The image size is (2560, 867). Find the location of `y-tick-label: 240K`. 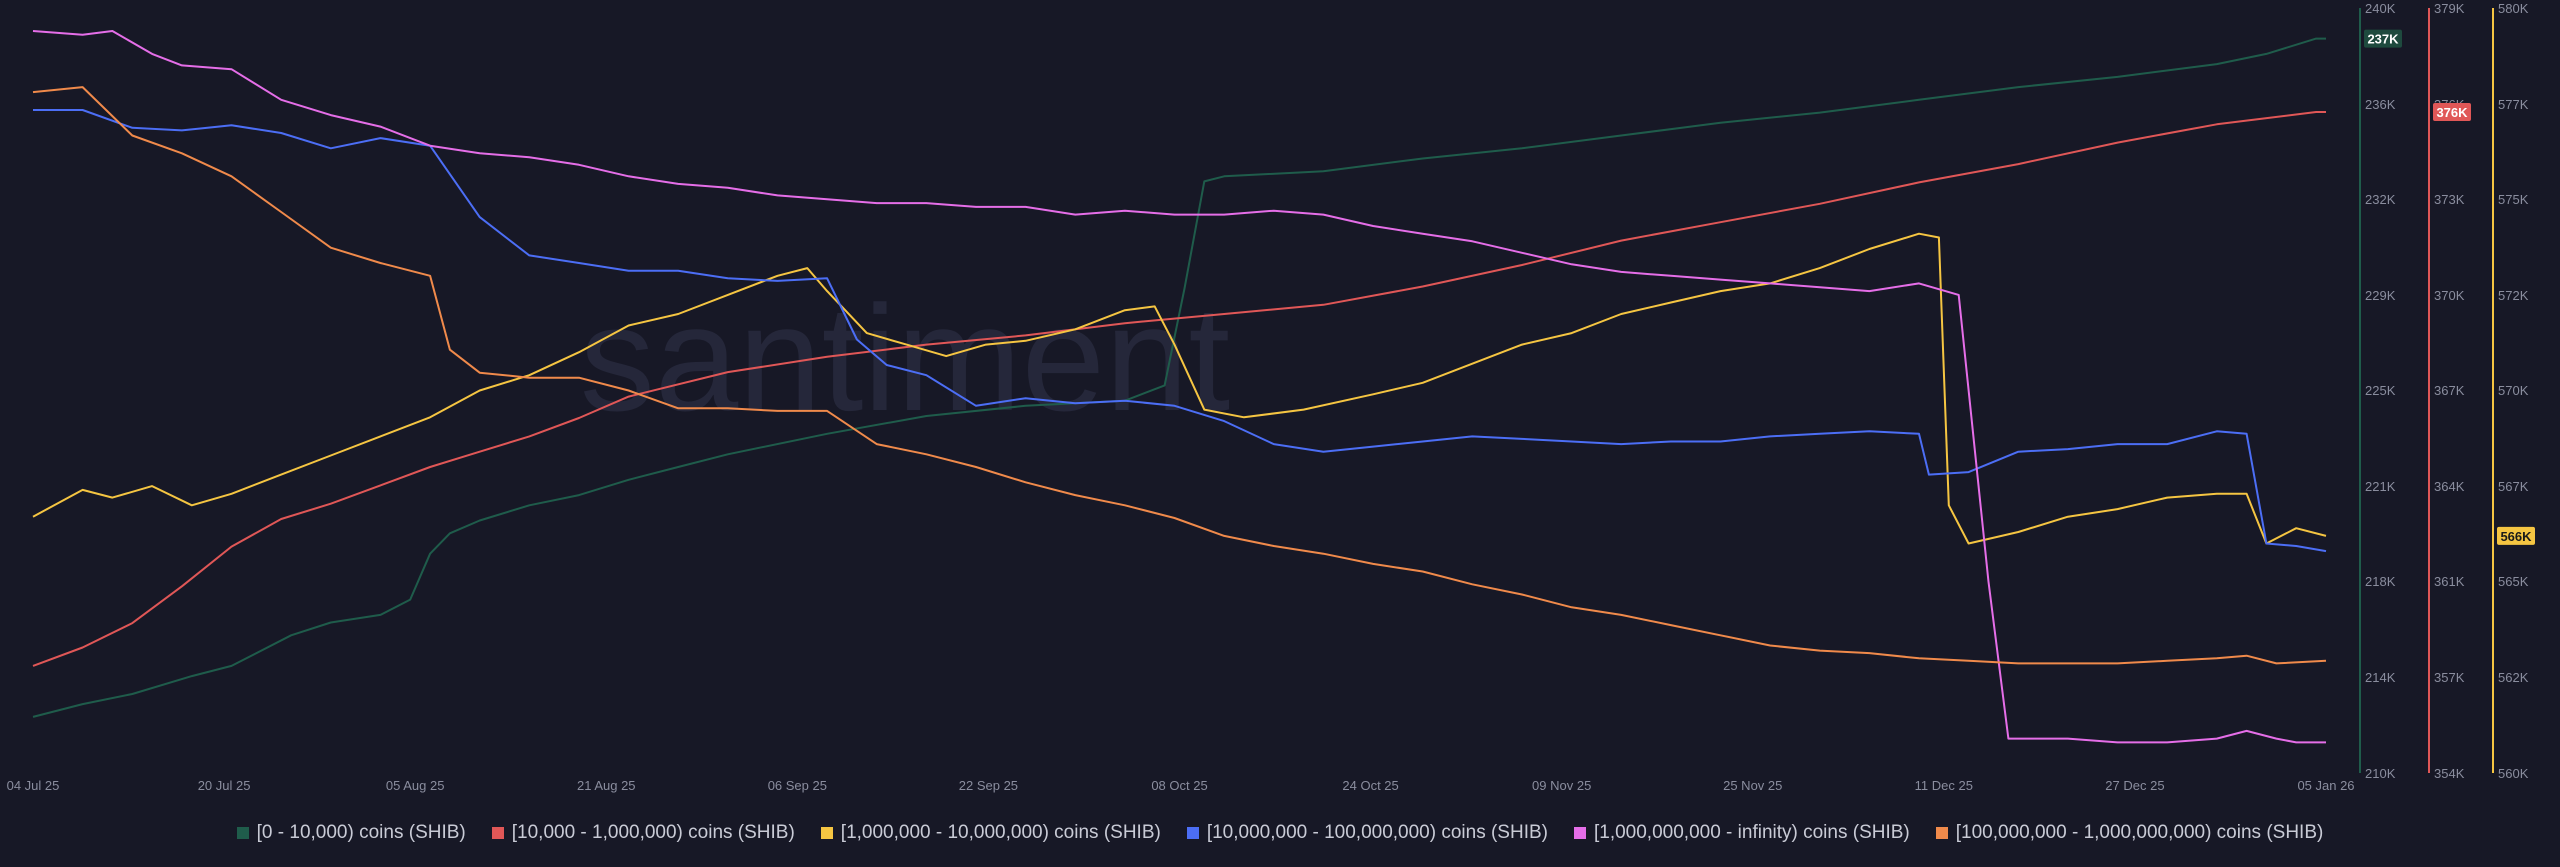

y-tick-label: 240K is located at coordinates (2380, 8).